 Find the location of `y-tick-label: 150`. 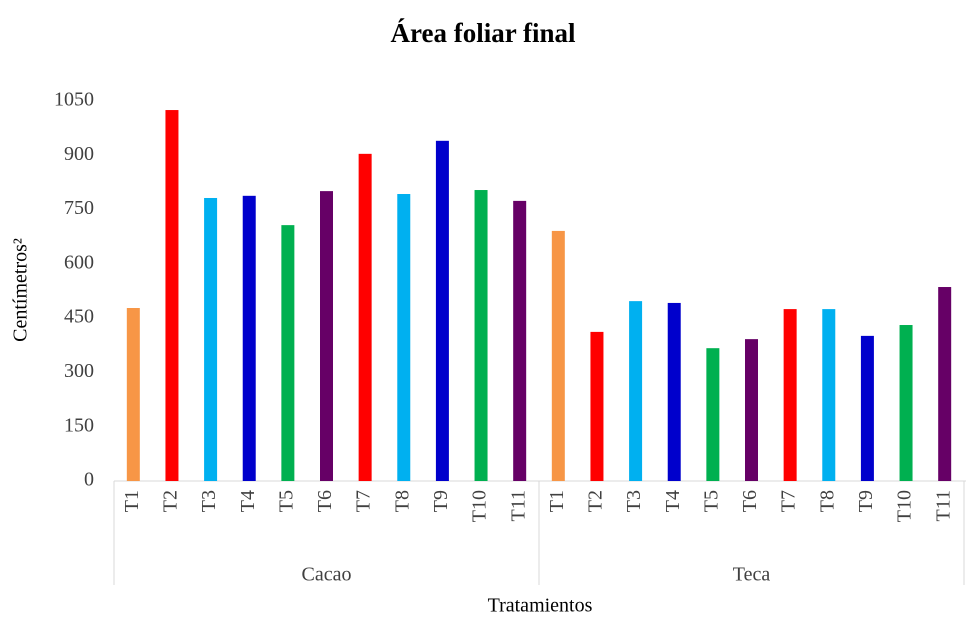

y-tick-label: 150 is located at coordinates (79, 425).